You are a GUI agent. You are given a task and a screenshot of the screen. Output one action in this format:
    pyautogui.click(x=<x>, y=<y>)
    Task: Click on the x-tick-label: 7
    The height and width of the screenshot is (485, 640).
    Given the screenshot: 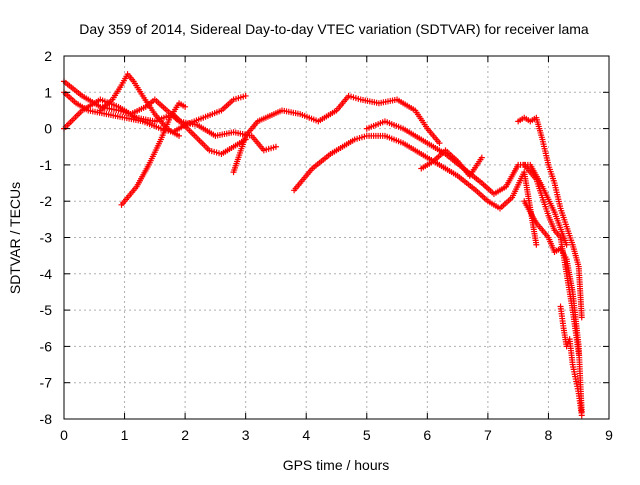 What is the action you would take?
    pyautogui.click(x=488, y=435)
    